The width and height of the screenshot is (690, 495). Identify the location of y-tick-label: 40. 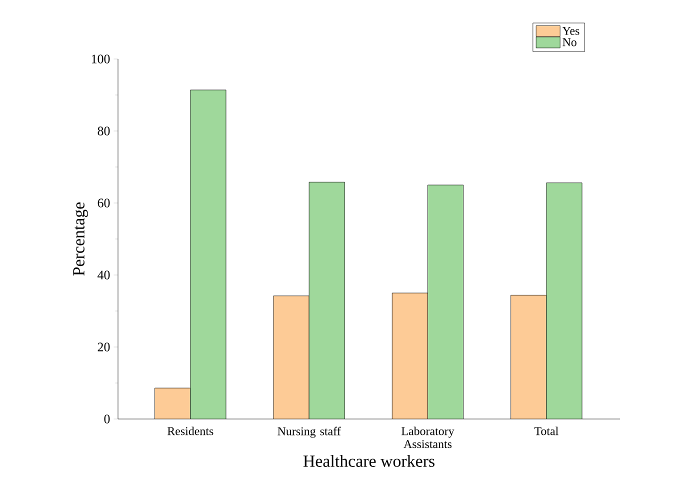
(104, 275).